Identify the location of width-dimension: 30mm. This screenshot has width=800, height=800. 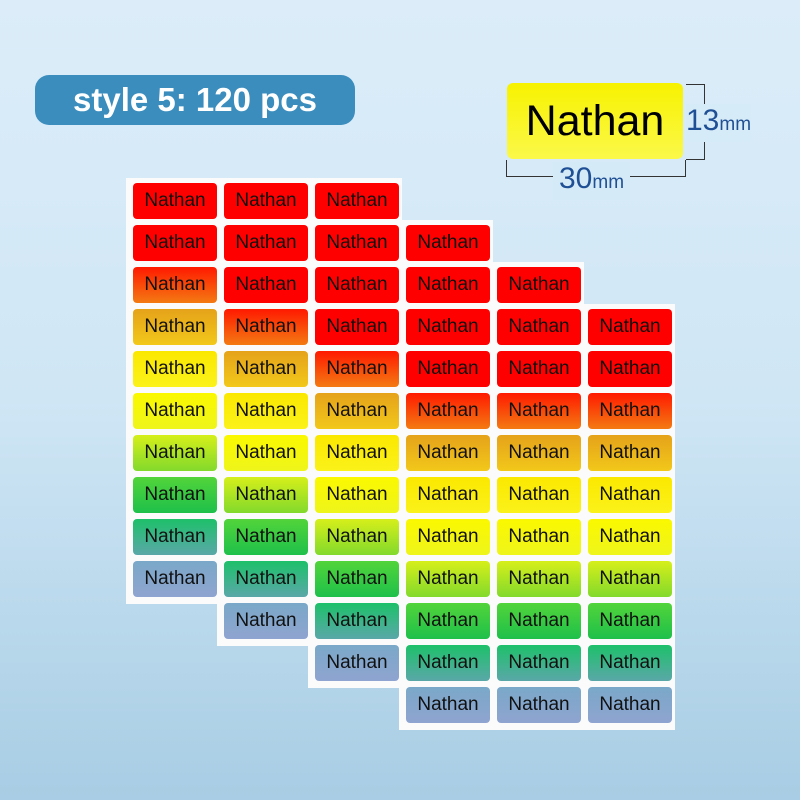
(592, 181).